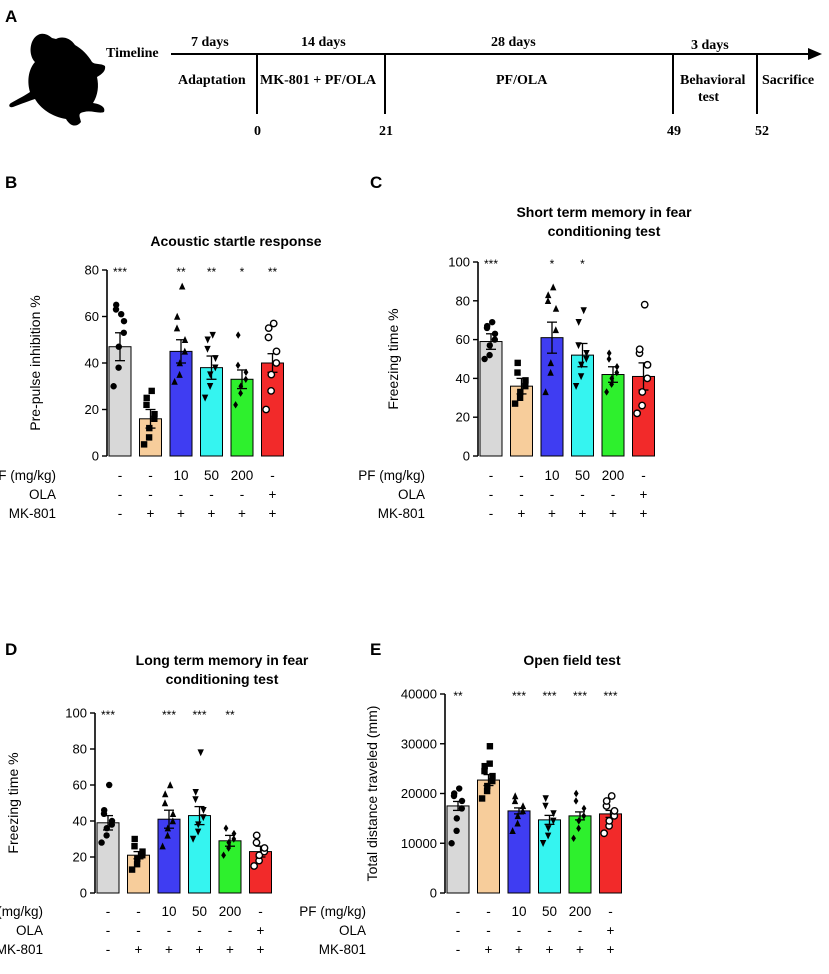 This screenshot has height=974, width=829. What do you see at coordinates (168, 911) in the screenshot?
I see `treatment-value: 10` at bounding box center [168, 911].